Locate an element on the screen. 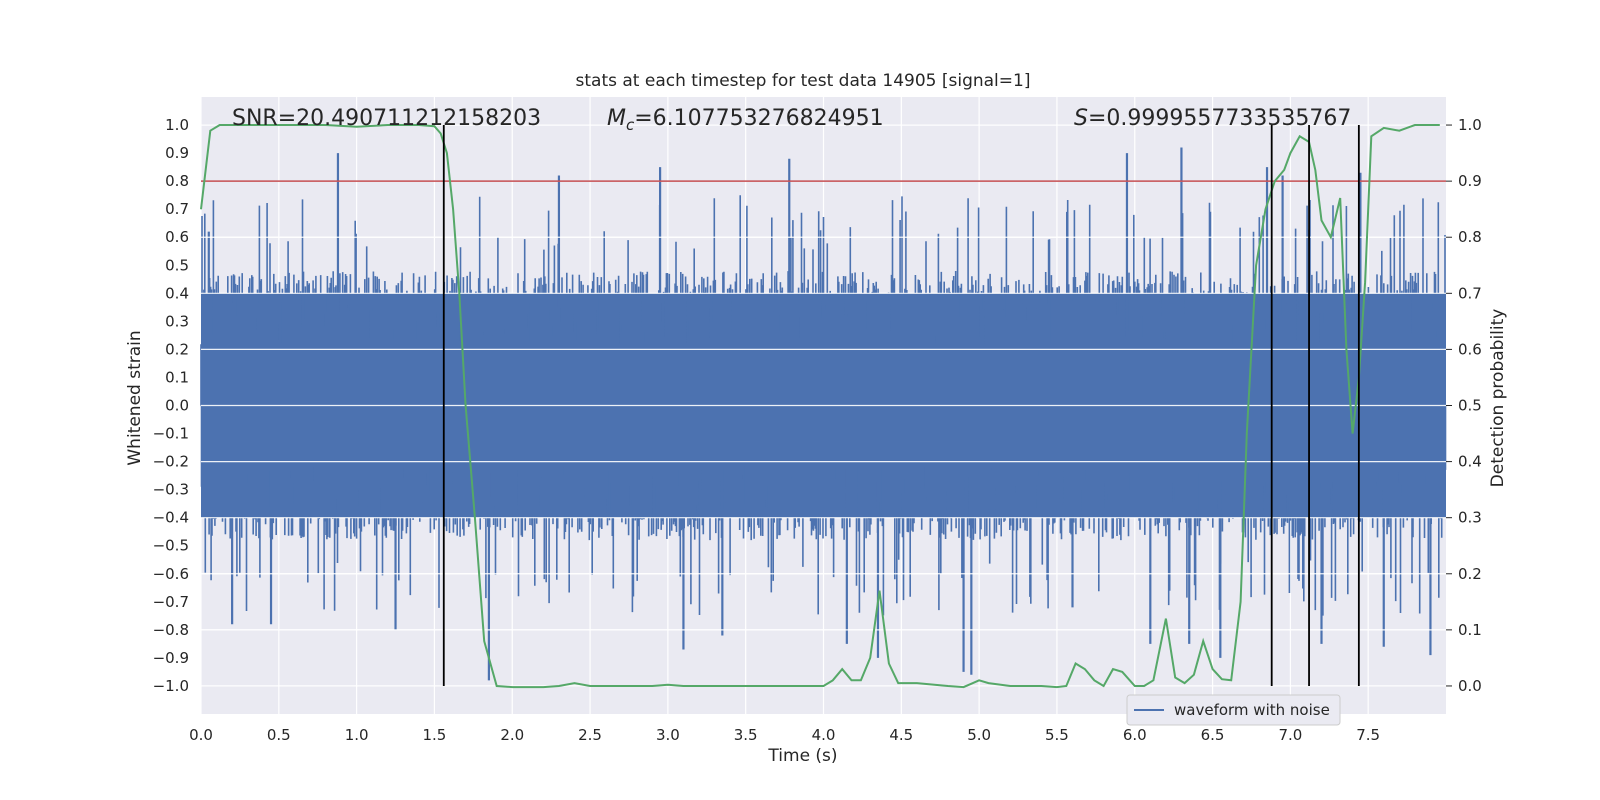  x-tick-4: 2.0 is located at coordinates (512, 735).